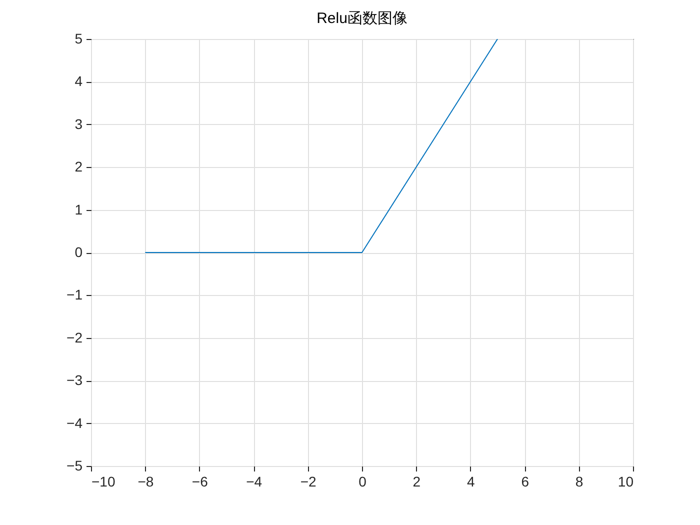 Image resolution: width=700 pixels, height=525 pixels. What do you see at coordinates (74, 466) in the screenshot?
I see `y-tick-label: −5` at bounding box center [74, 466].